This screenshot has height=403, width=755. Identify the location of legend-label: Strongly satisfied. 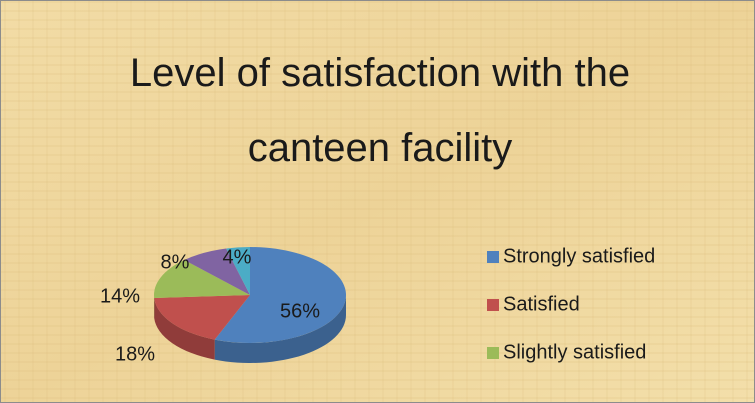
(579, 256).